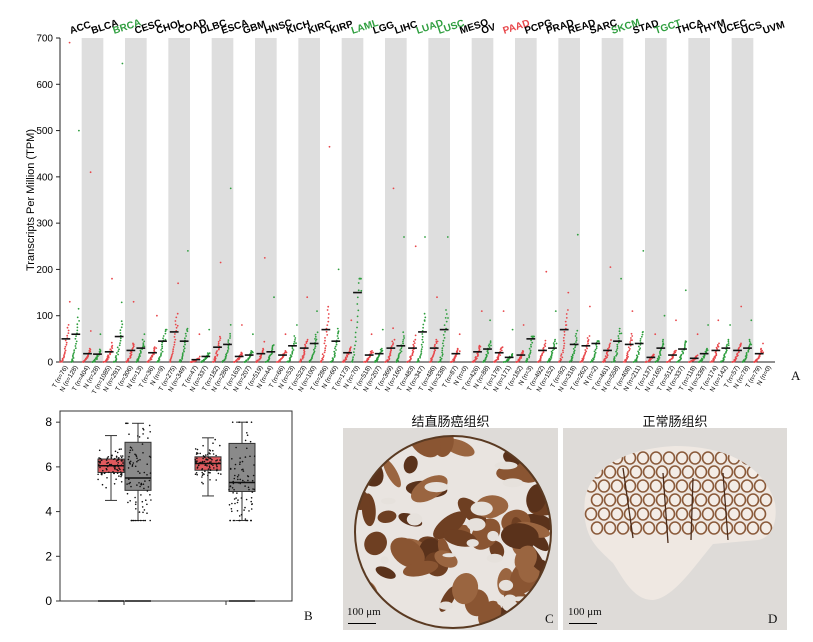 The width and height of the screenshot is (813, 642). What do you see at coordinates (388, 501) in the screenshot?
I see `stroma-gap` at bounding box center [388, 501].